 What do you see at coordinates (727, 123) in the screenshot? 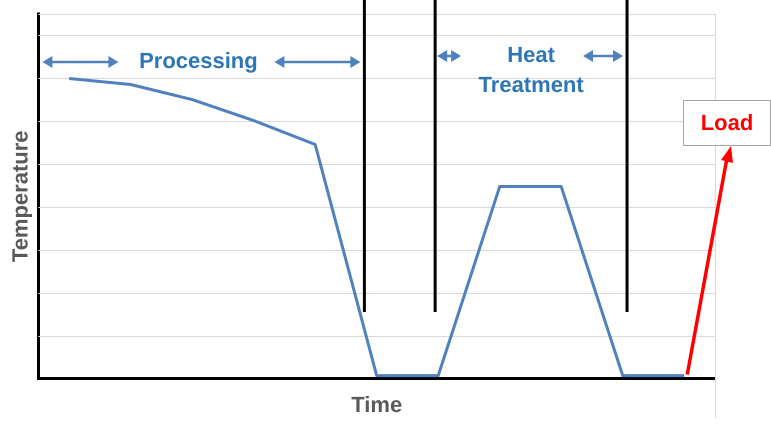
I see `annotation: Load` at bounding box center [727, 123].